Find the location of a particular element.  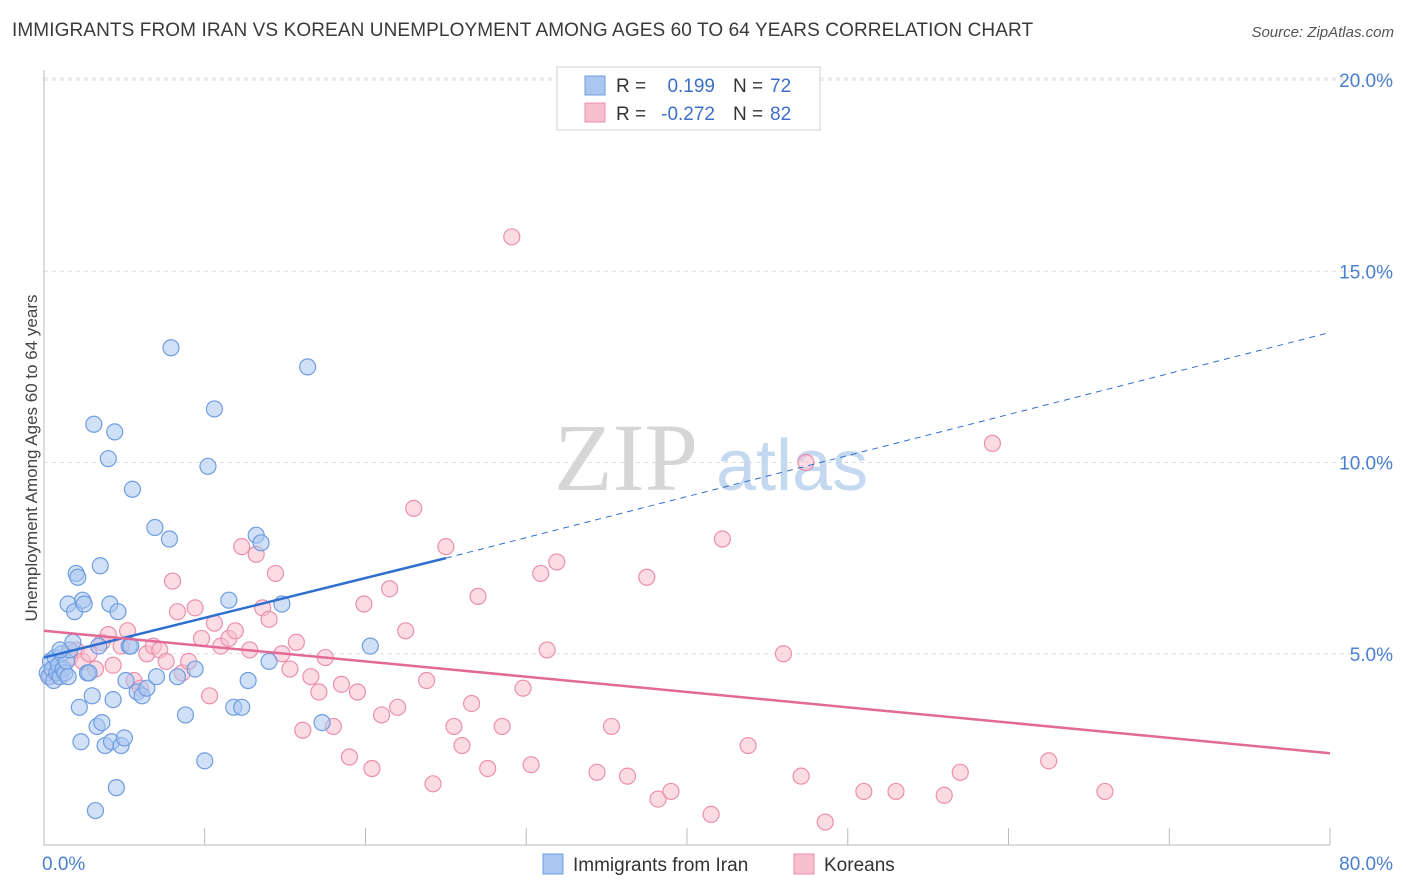

legend-swatch-iran is located at coordinates (595, 85).